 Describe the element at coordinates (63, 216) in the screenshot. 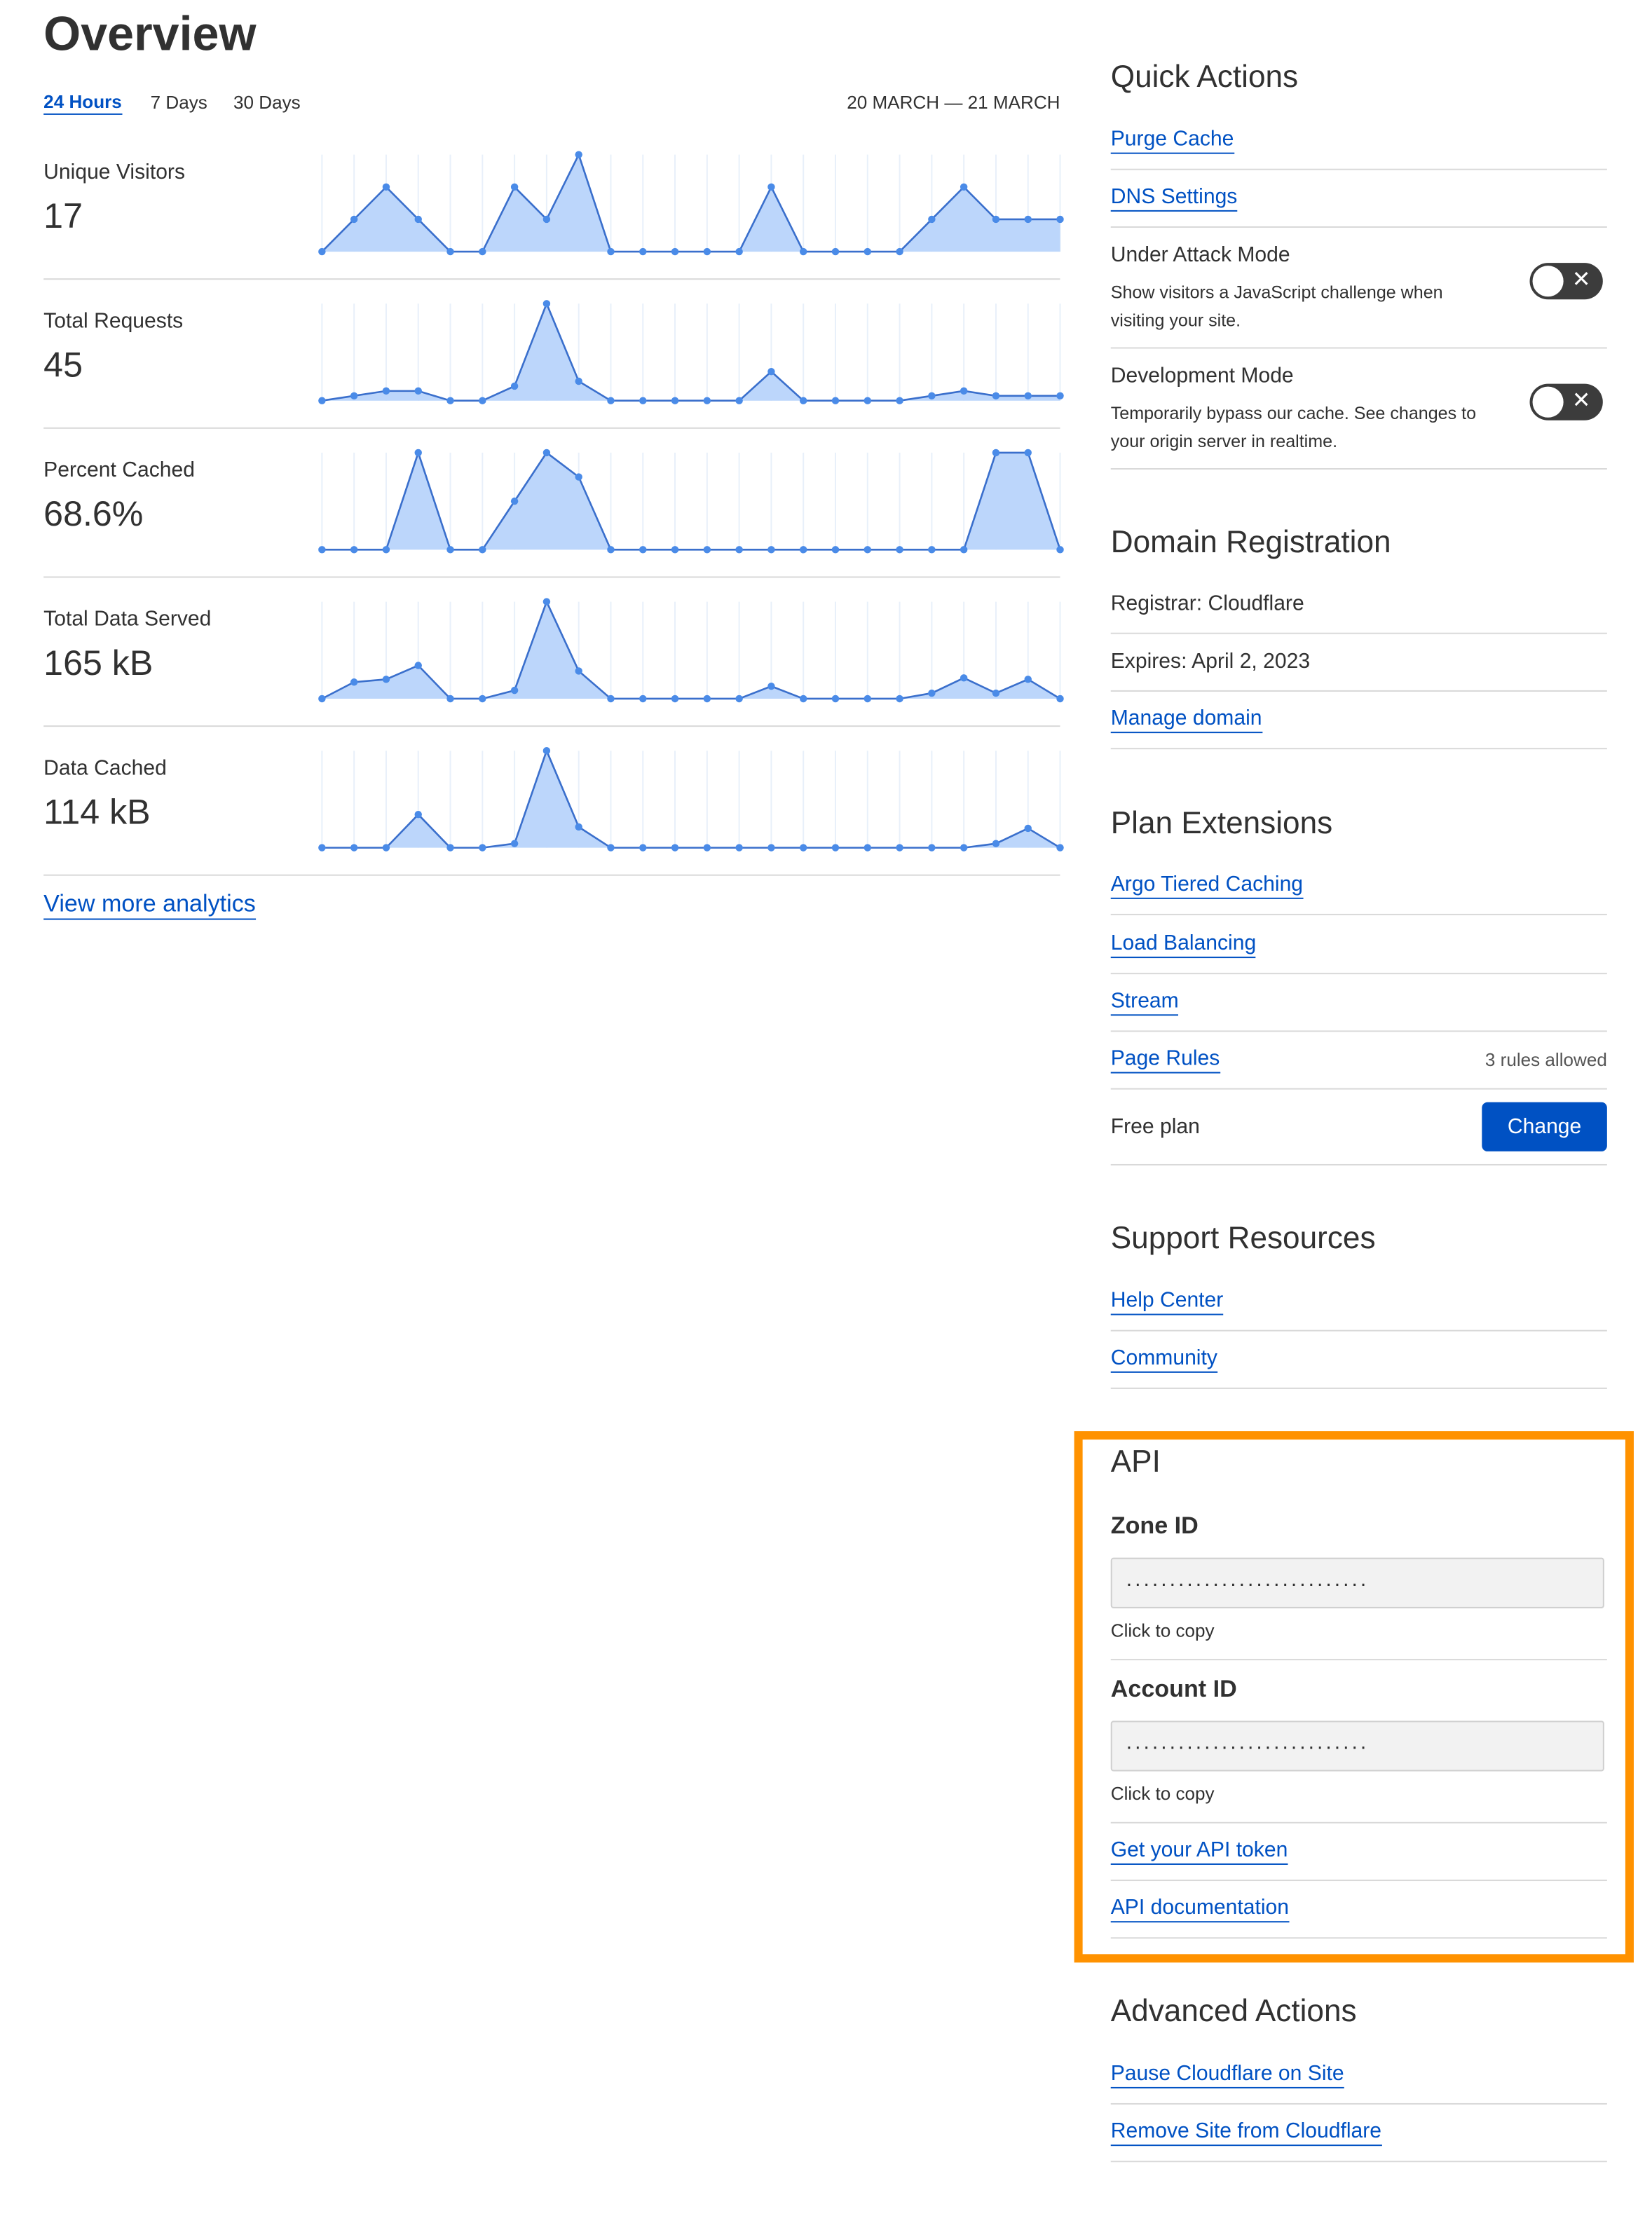

I see `metric-value: 17` at that location.